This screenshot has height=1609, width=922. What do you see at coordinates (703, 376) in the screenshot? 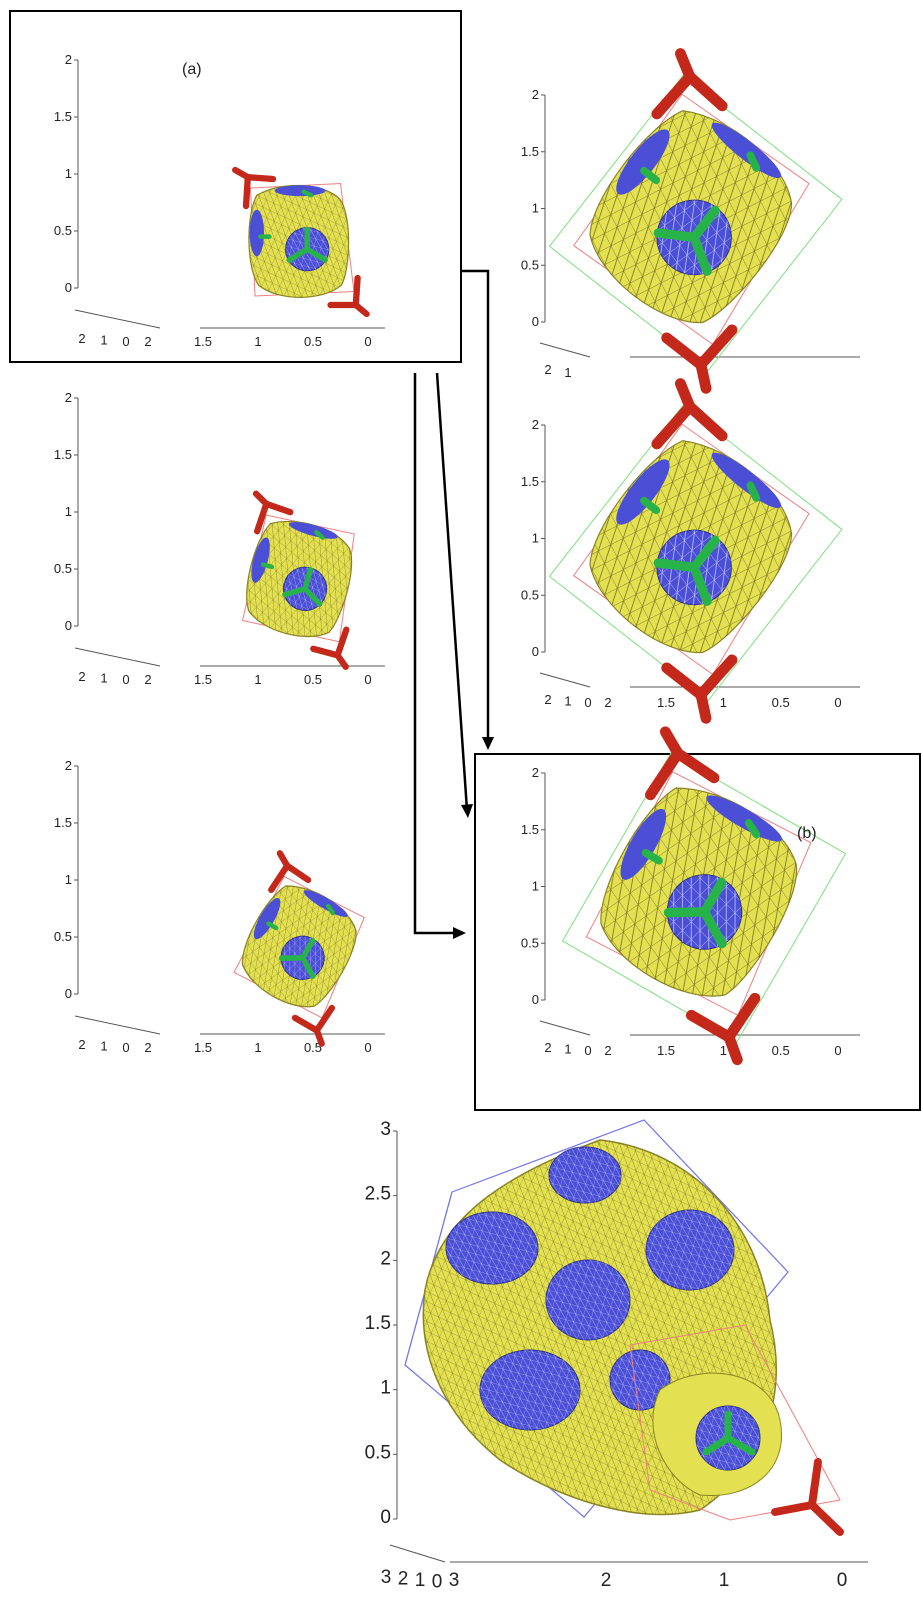
I see `r1-red-rod` at bounding box center [703, 376].